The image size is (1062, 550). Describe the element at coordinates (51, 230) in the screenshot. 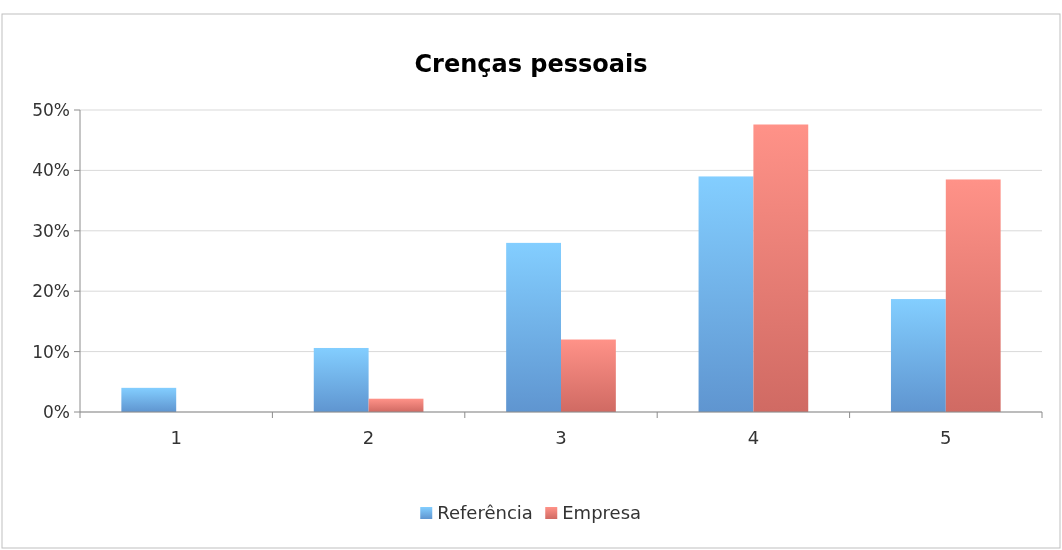

I see `y-tick-label: 30%` at that location.